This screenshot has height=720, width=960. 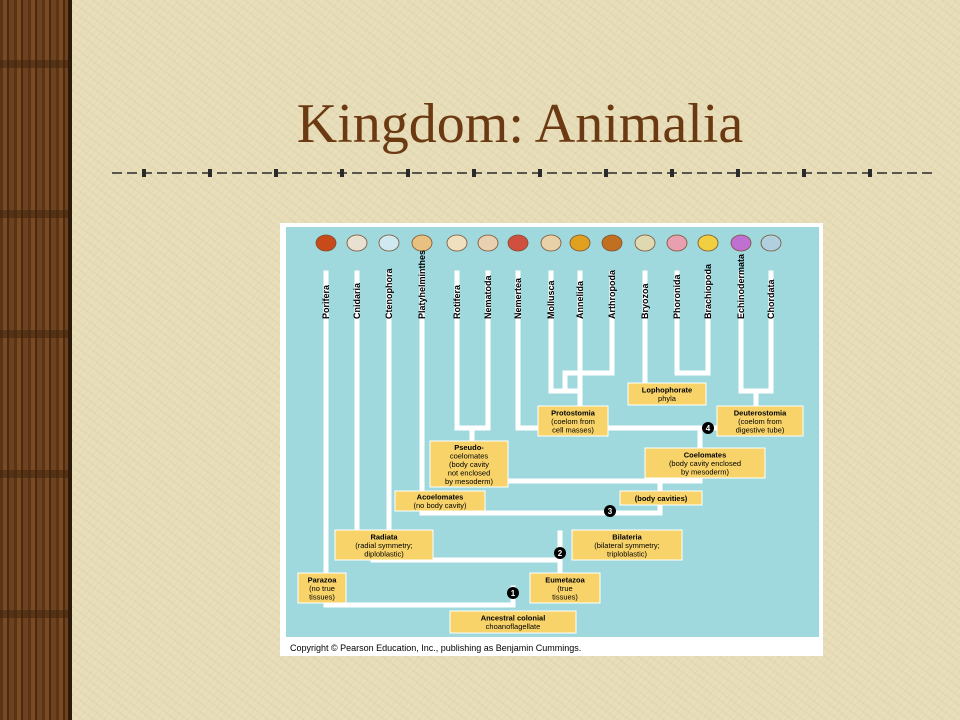 I want to click on box-label: (no body cavity), so click(x=440, y=505).